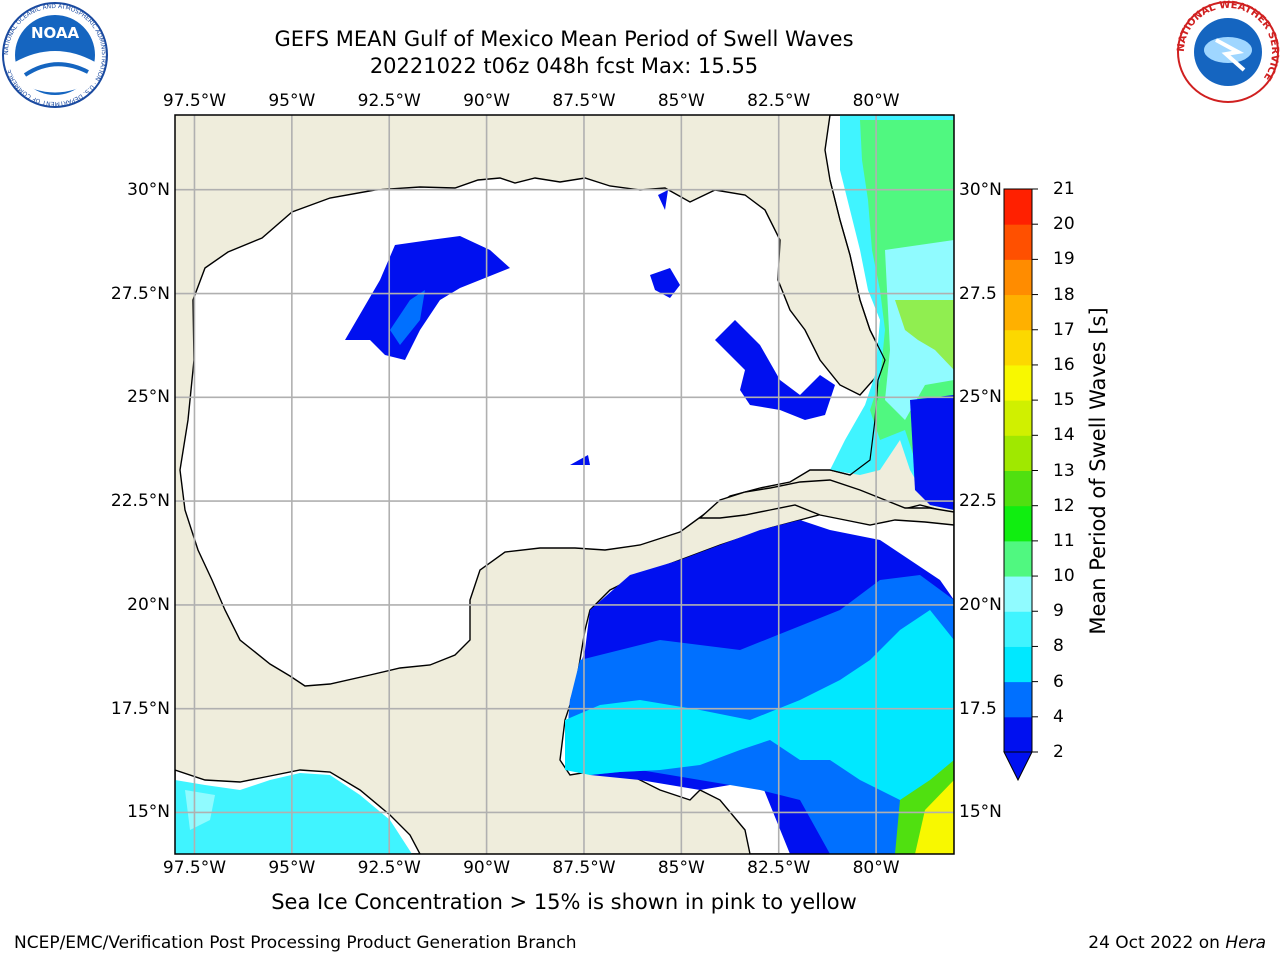 This screenshot has width=1280, height=960. What do you see at coordinates (1064, 329) in the screenshot?
I see `colorbar-tick-label: 17` at bounding box center [1064, 329].